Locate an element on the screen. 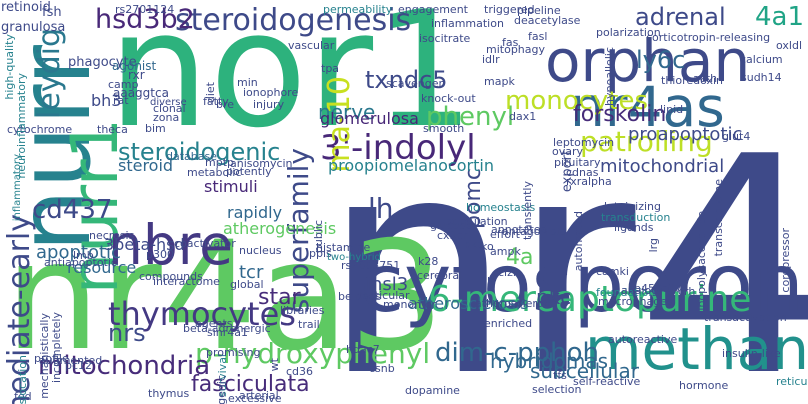  word-68: pipeline is located at coordinates (539, 10).